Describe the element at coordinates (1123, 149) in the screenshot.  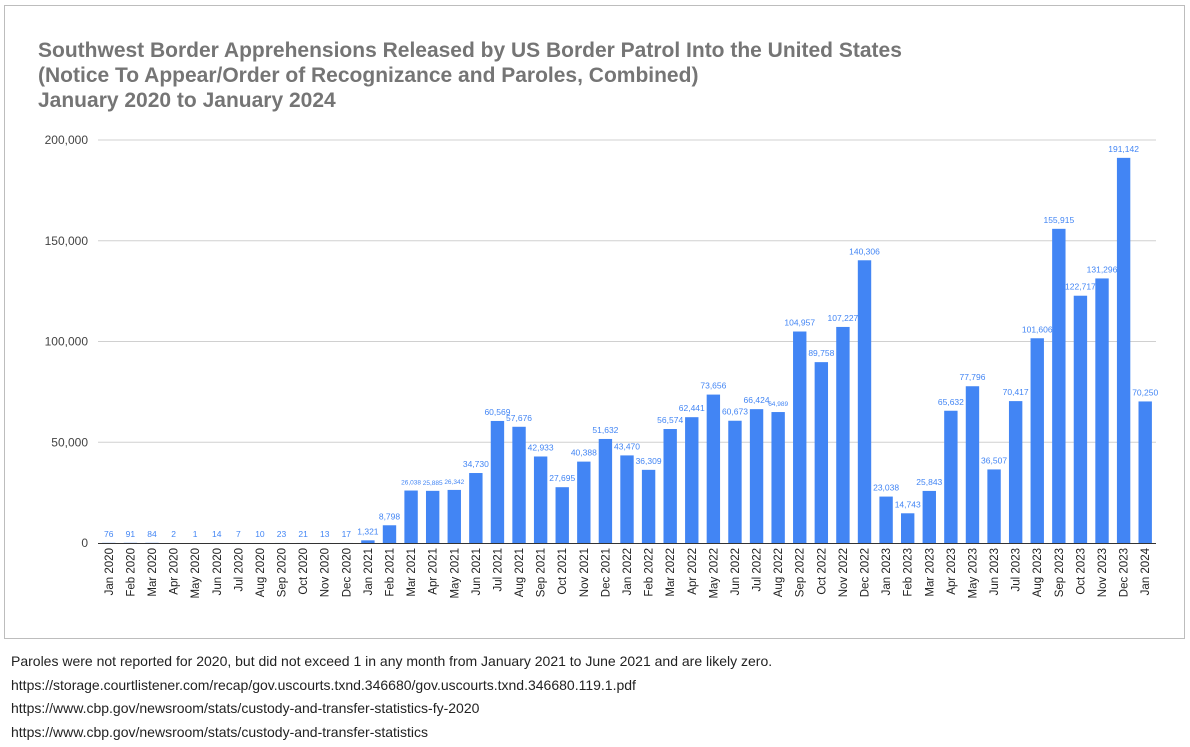
I see `data-label: 191,142` at that location.